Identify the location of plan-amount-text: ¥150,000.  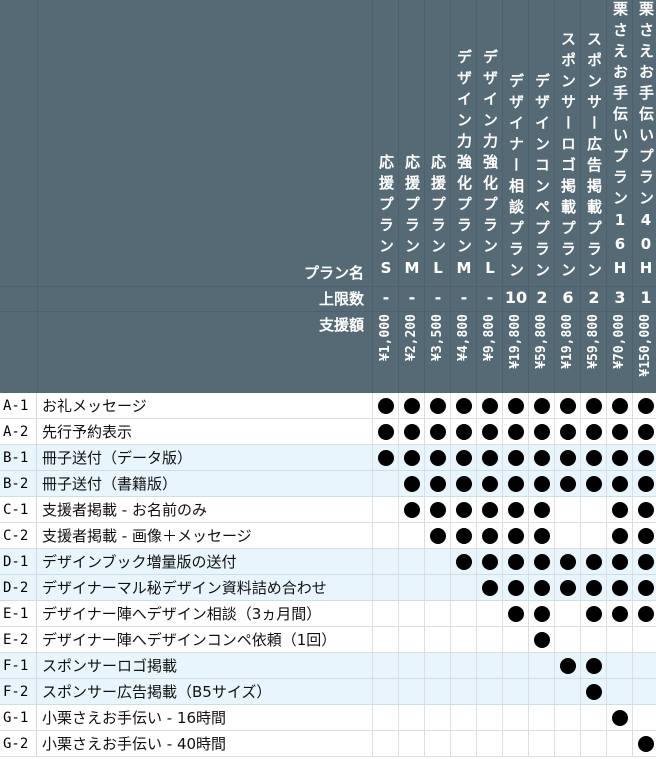
(645, 345).